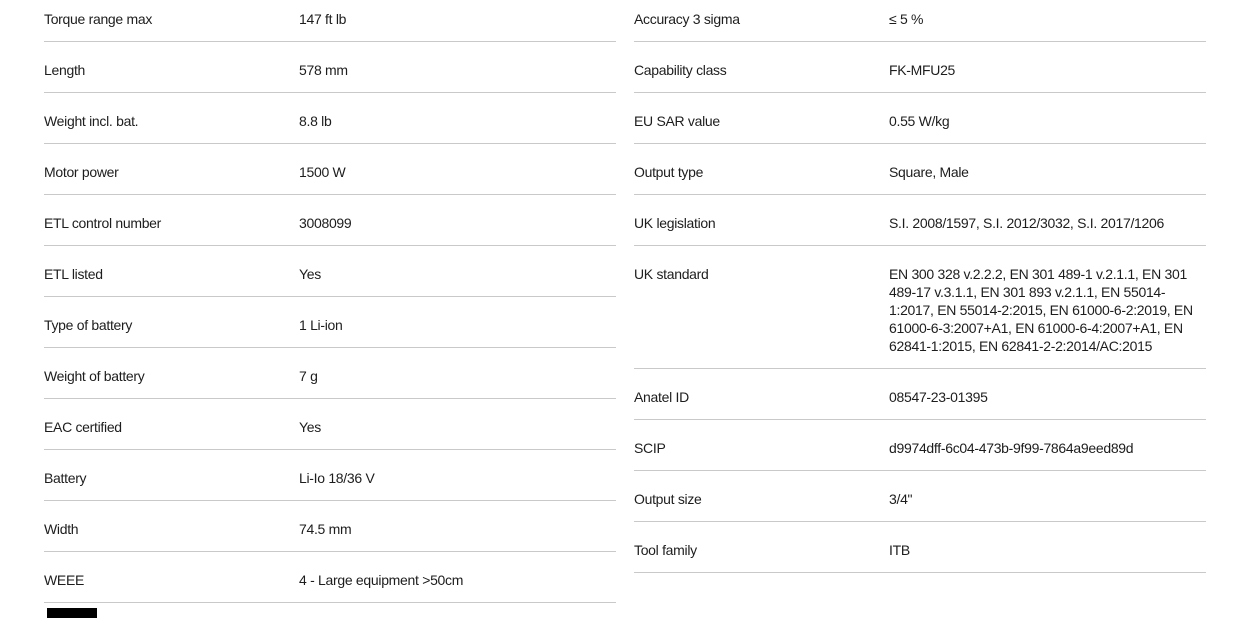 This screenshot has width=1258, height=618. I want to click on spec-value: ITB, so click(899, 550).